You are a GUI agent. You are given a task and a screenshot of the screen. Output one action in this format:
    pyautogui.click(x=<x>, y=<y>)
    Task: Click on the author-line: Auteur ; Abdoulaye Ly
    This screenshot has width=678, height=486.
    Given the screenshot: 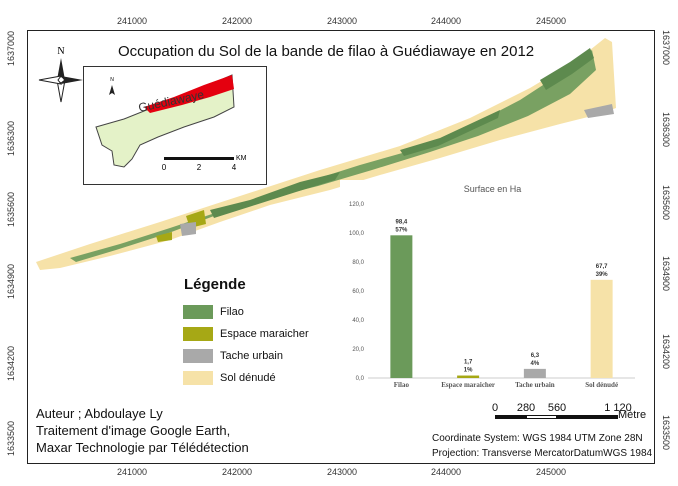 What is the action you would take?
    pyautogui.click(x=99, y=413)
    